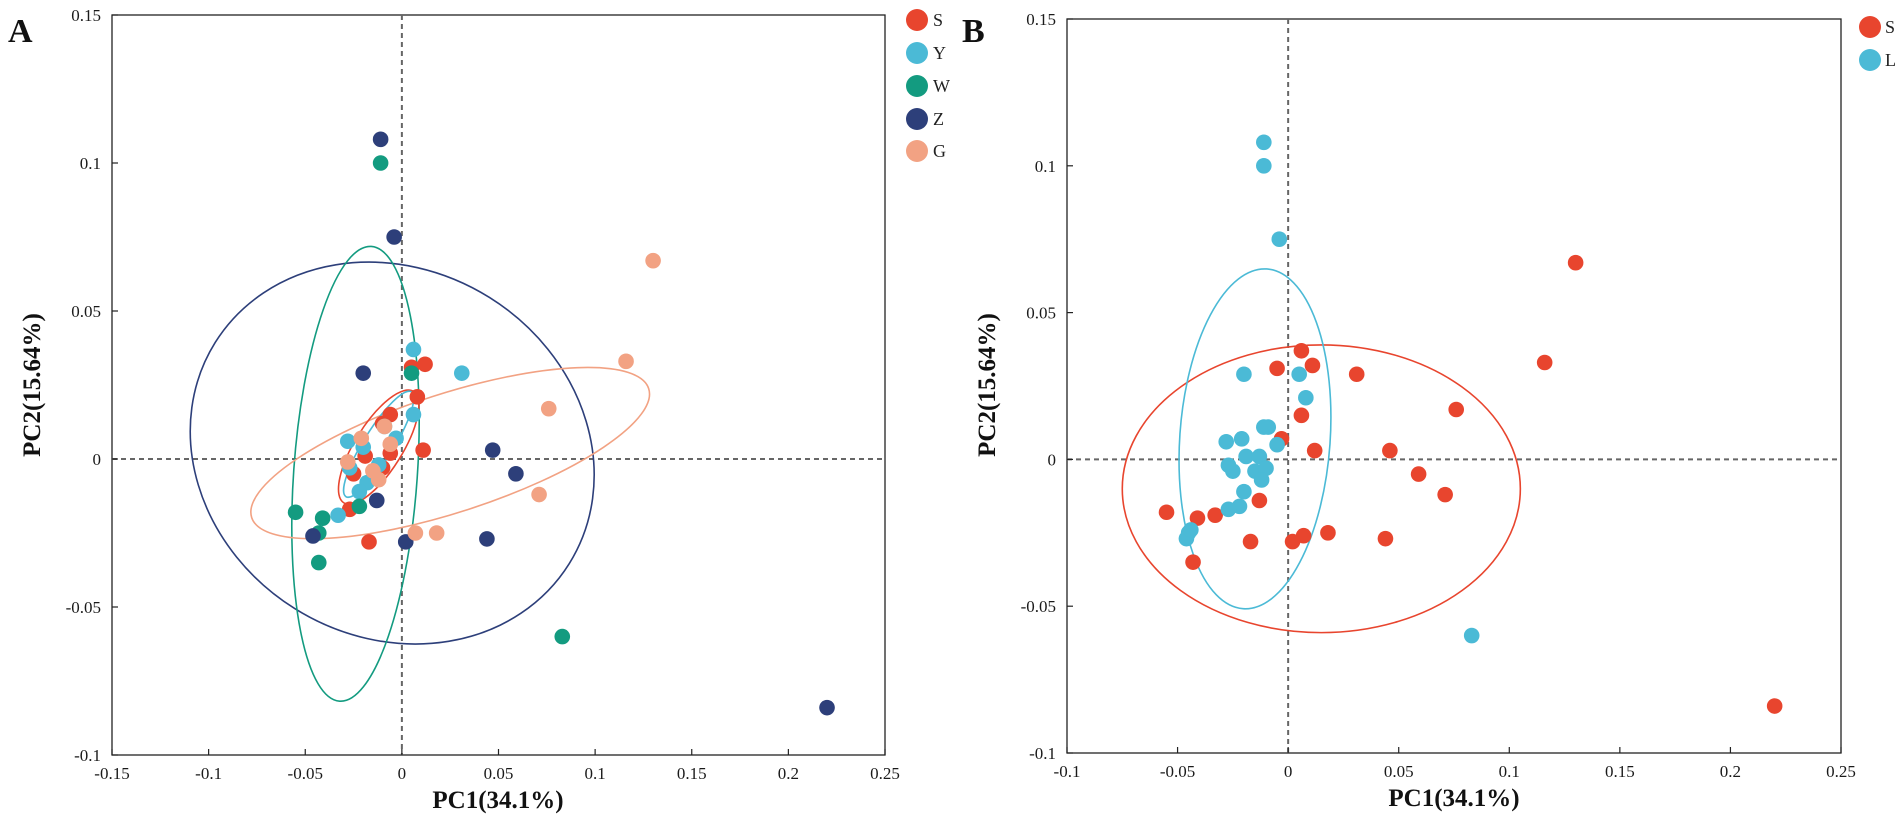 The width and height of the screenshot is (1902, 820). I want to click on x-tick-label: 0.15, so click(692, 773).